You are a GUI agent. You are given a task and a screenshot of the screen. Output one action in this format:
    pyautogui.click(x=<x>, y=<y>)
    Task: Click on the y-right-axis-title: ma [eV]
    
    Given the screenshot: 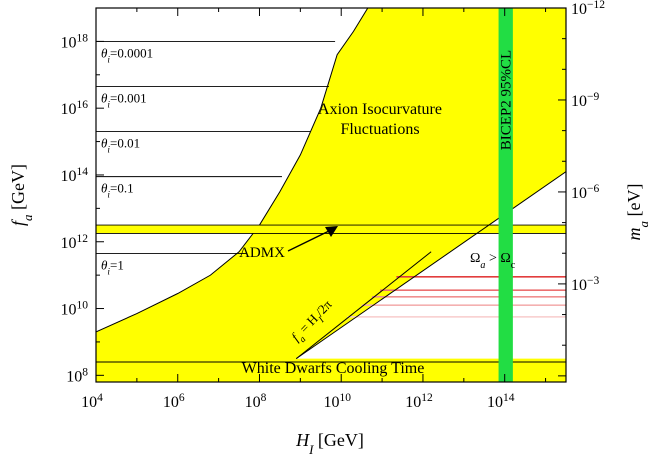 What is the action you would take?
    pyautogui.click(x=637, y=212)
    